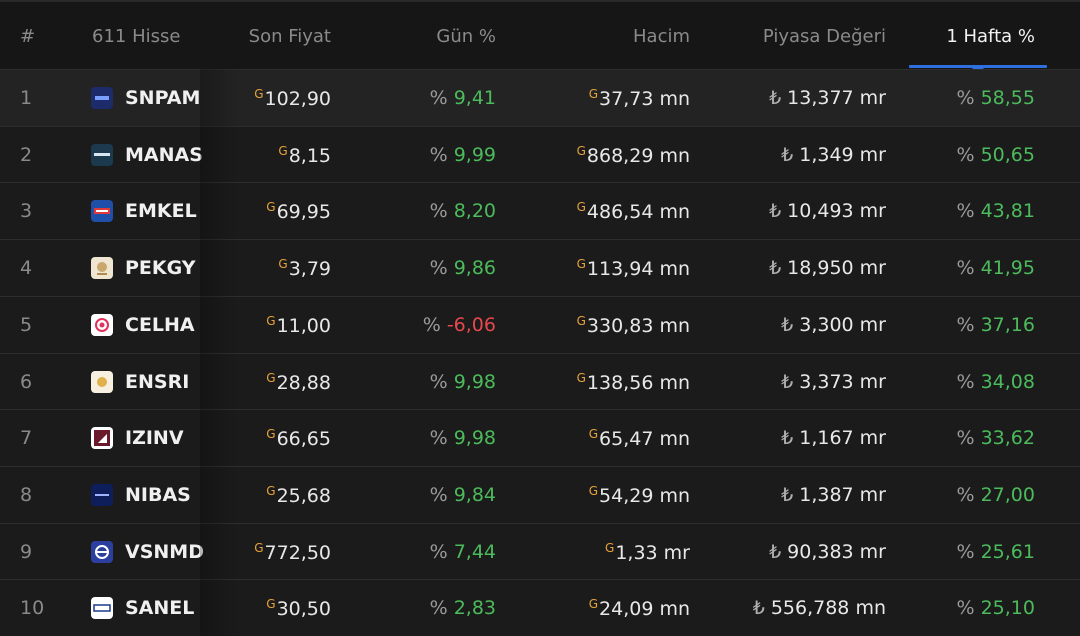  I want to click on volume: G486,54 mn, so click(633, 211).